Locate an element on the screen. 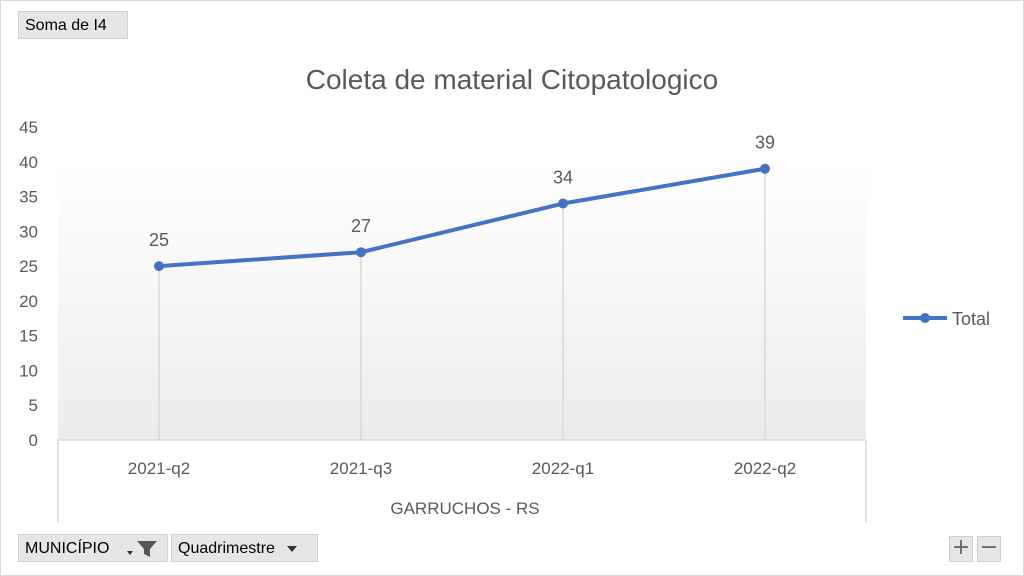  y-tick-label: 30 is located at coordinates (28, 231).